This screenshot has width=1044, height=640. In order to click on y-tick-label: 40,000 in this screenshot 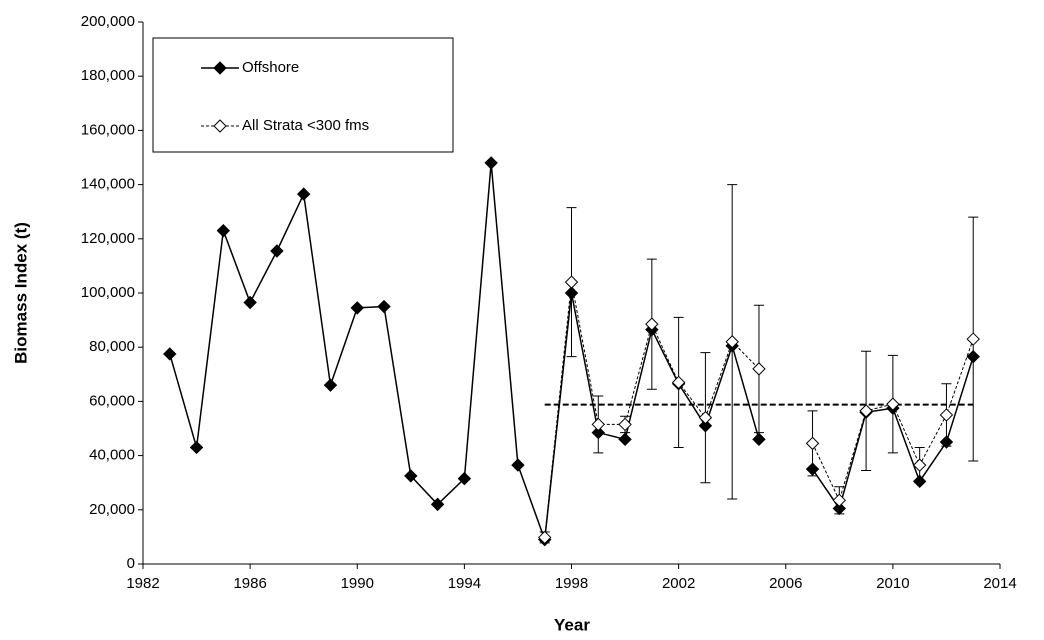, I will do `click(112, 455)`.